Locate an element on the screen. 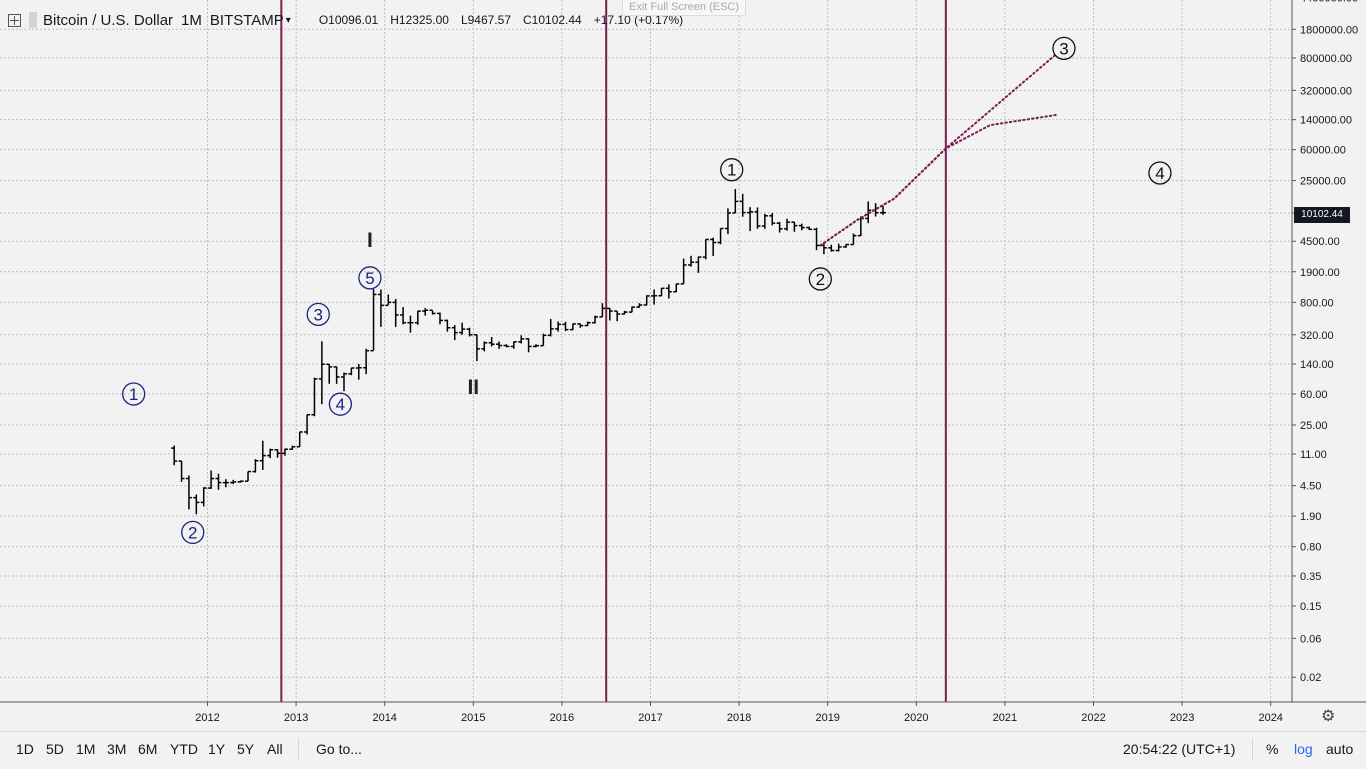  wave-label-roman: I is located at coordinates (370, 240).